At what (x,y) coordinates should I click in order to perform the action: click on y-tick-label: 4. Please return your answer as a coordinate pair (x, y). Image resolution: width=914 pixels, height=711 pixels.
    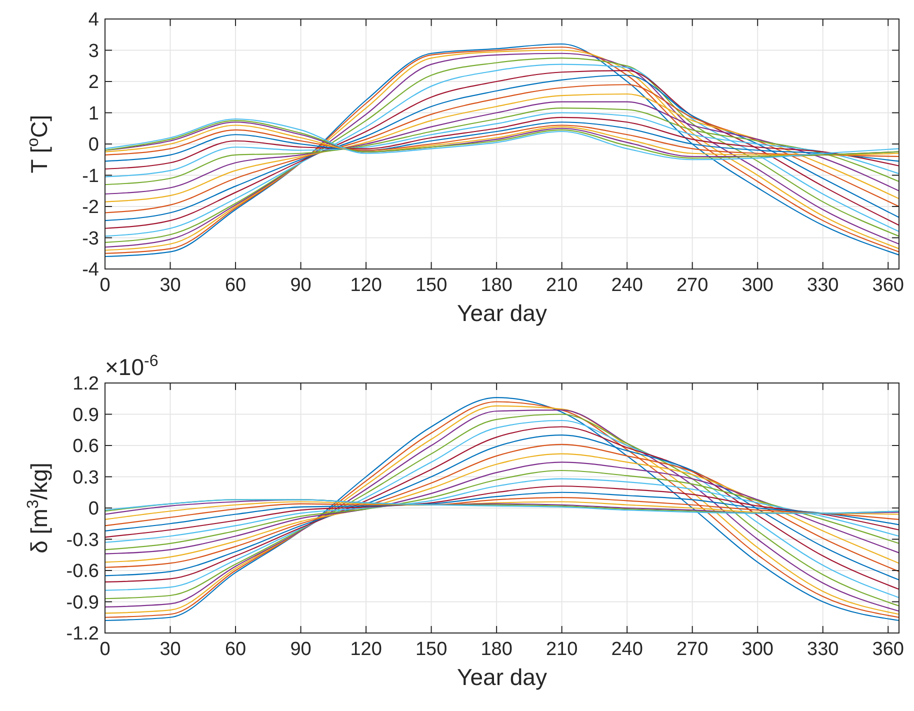
    Looking at the image, I should click on (94, 20).